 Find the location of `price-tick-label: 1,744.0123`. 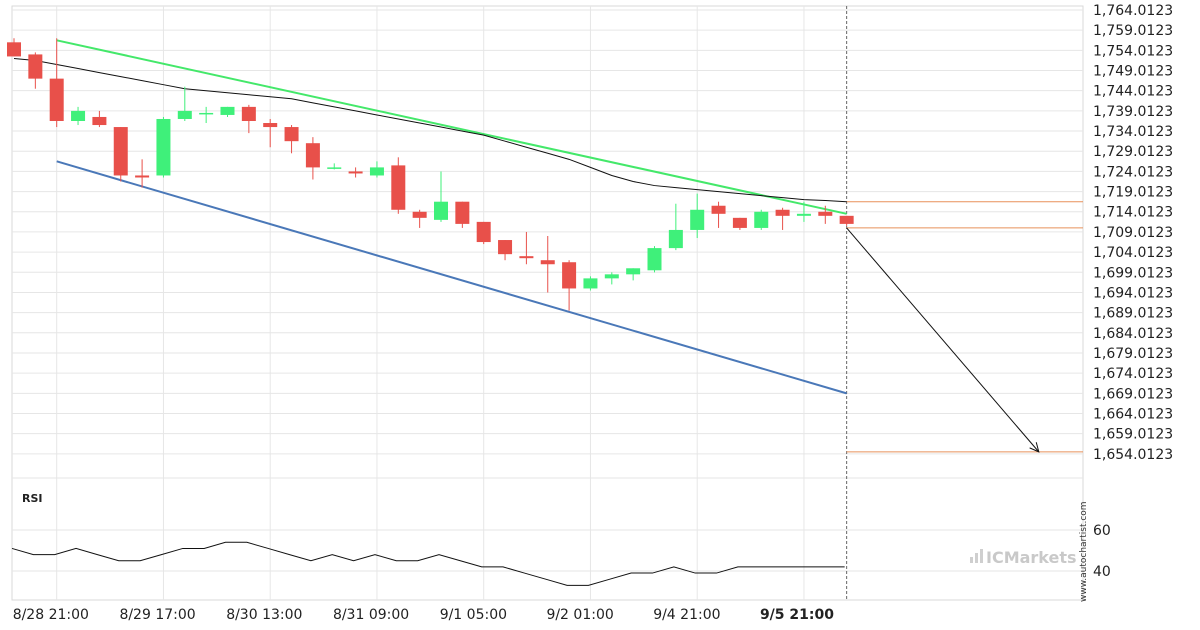

price-tick-label: 1,744.0123 is located at coordinates (1133, 92).